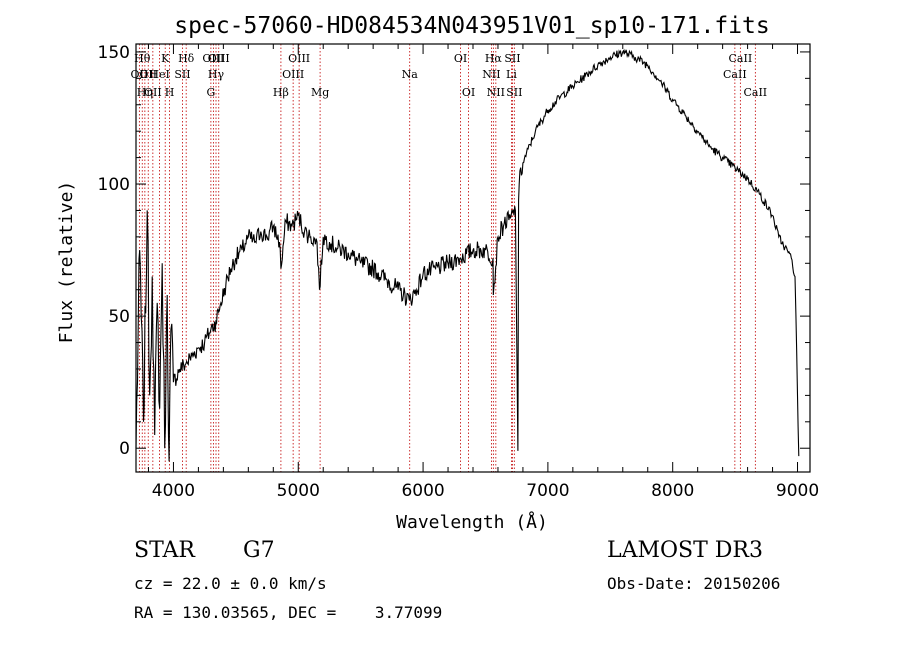 This screenshot has width=900, height=649. What do you see at coordinates (219, 58) in the screenshot?
I see `line-label-13: OIII` at bounding box center [219, 58].